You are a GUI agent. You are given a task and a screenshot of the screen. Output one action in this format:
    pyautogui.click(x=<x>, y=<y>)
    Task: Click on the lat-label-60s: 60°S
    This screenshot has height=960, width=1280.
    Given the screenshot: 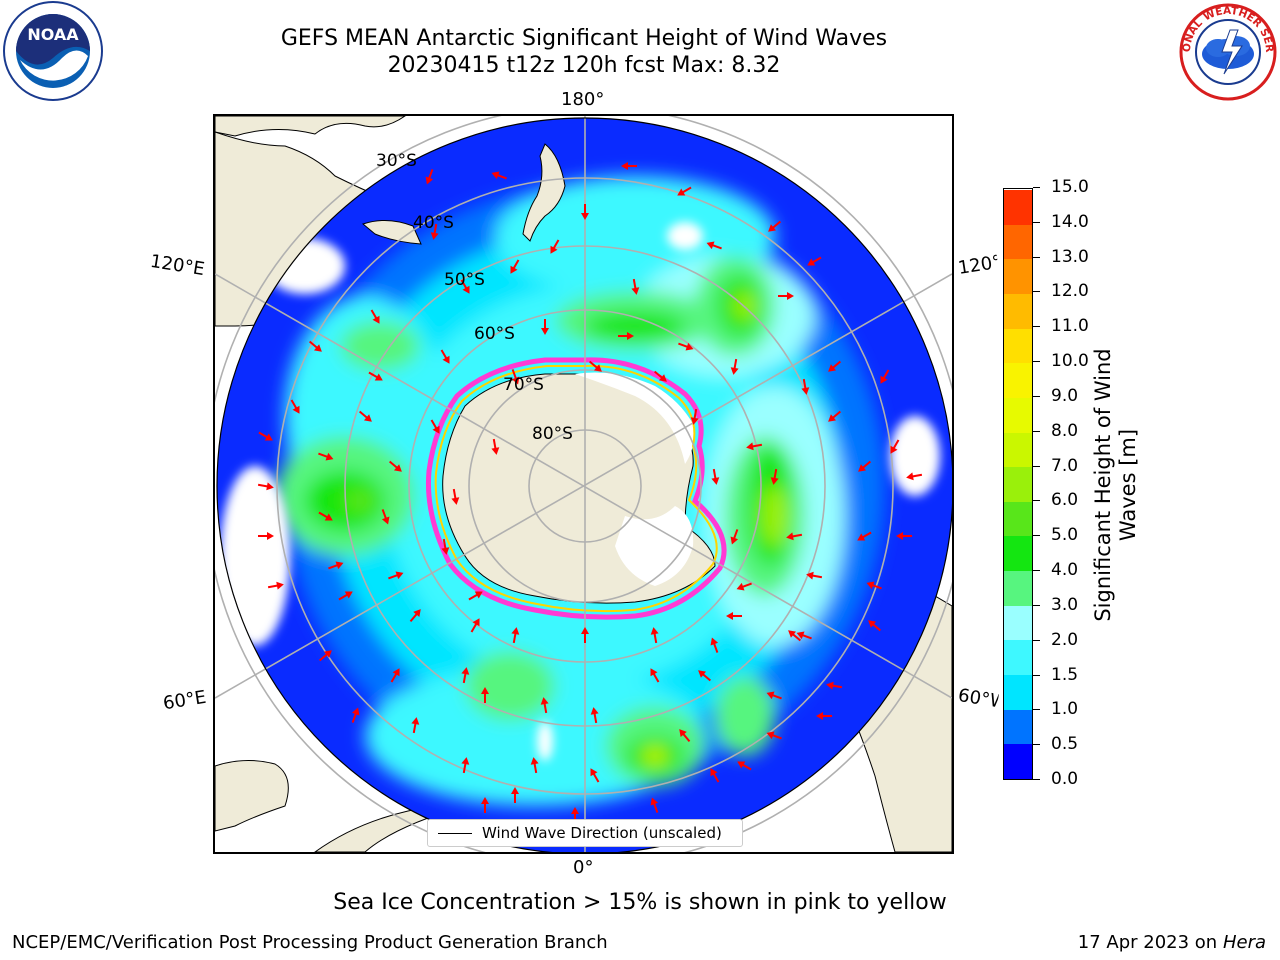 What is the action you would take?
    pyautogui.click(x=494, y=334)
    